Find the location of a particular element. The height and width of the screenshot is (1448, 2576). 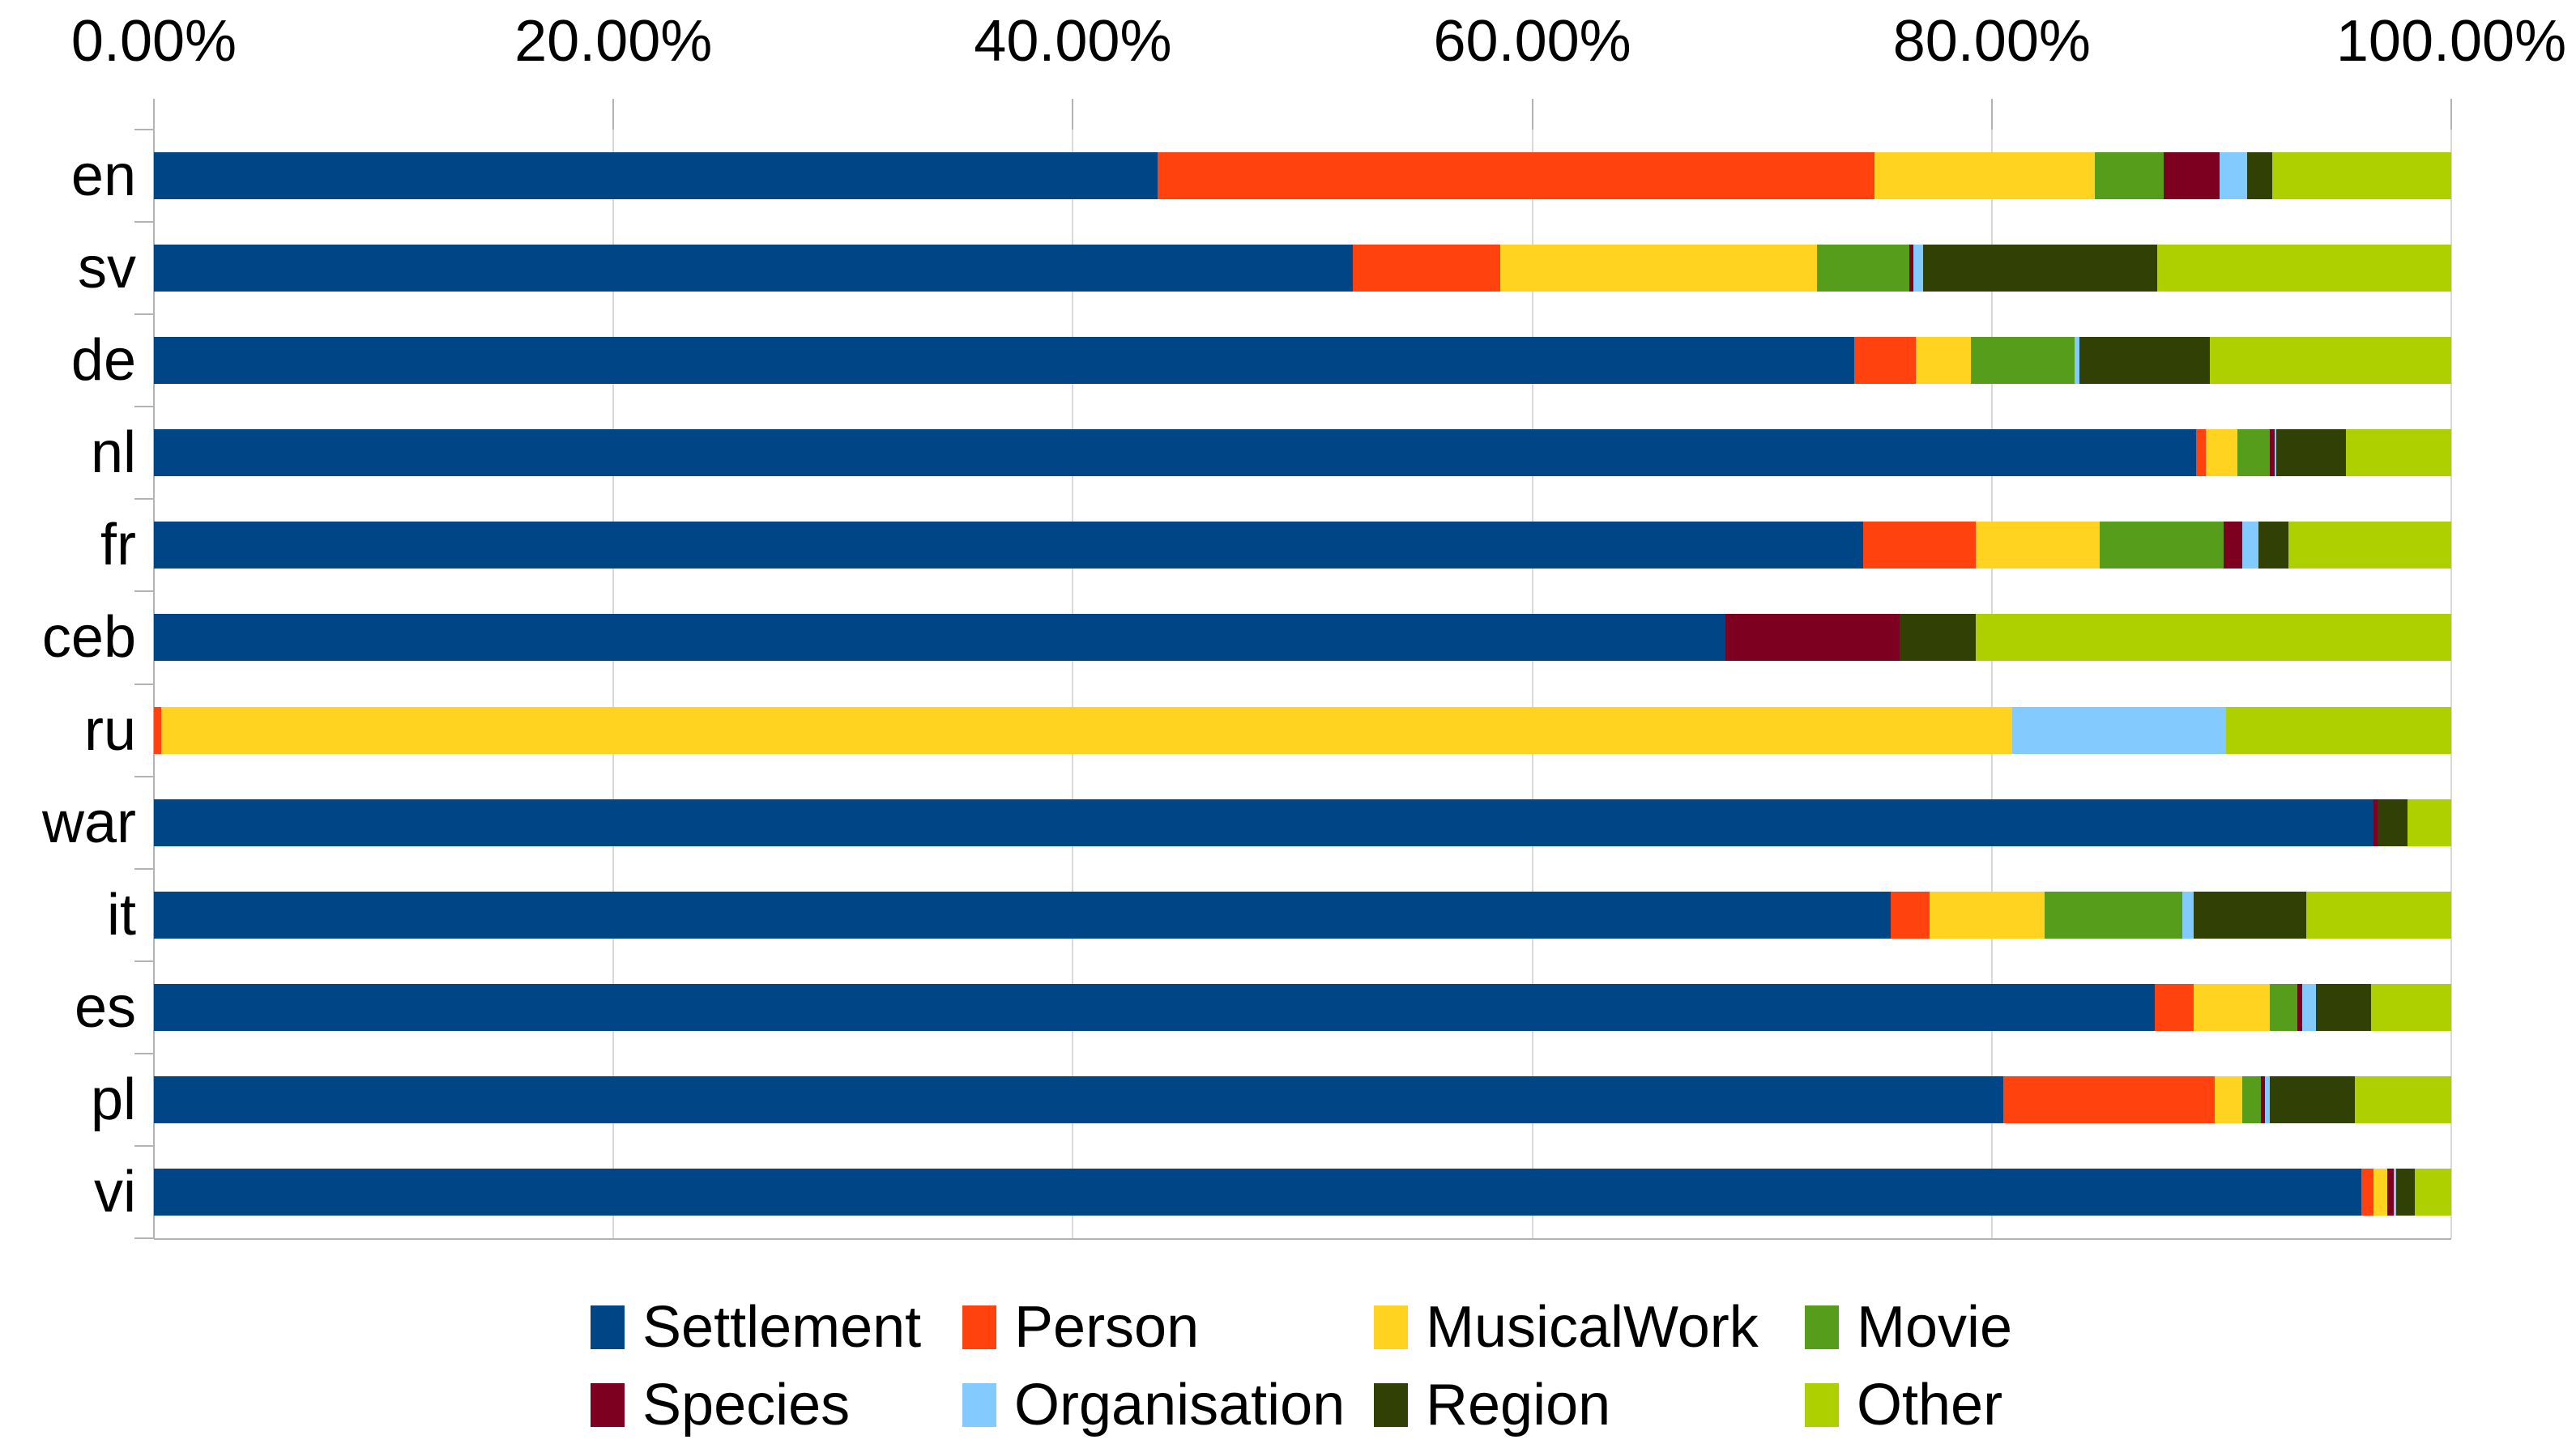

legend-item-musicalwork: MusicalWork is located at coordinates (1566, 1327).